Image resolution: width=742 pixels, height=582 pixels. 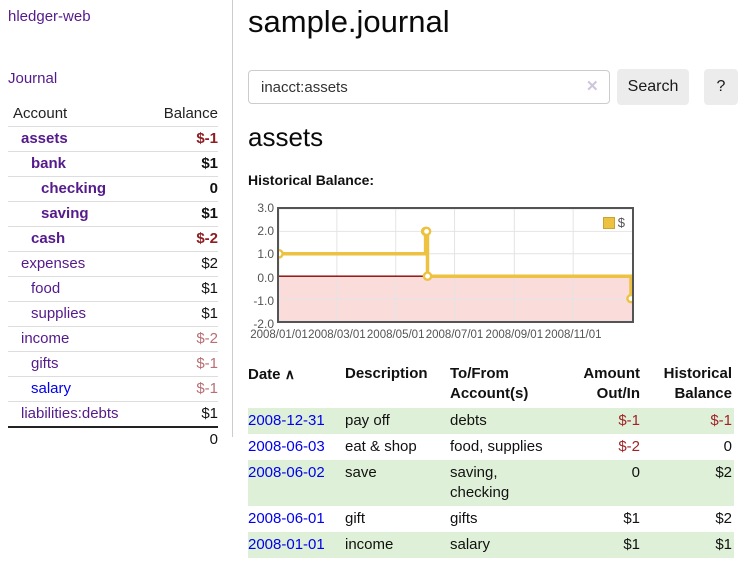 I want to click on legend-label: $, so click(x=621, y=222).